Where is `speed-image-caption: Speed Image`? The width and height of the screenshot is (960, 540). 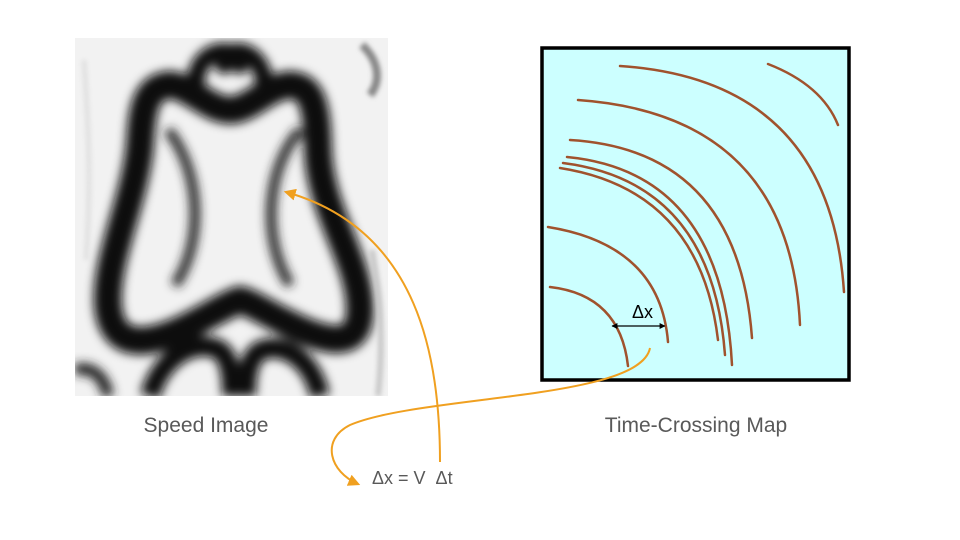
speed-image-caption: Speed Image is located at coordinates (206, 425).